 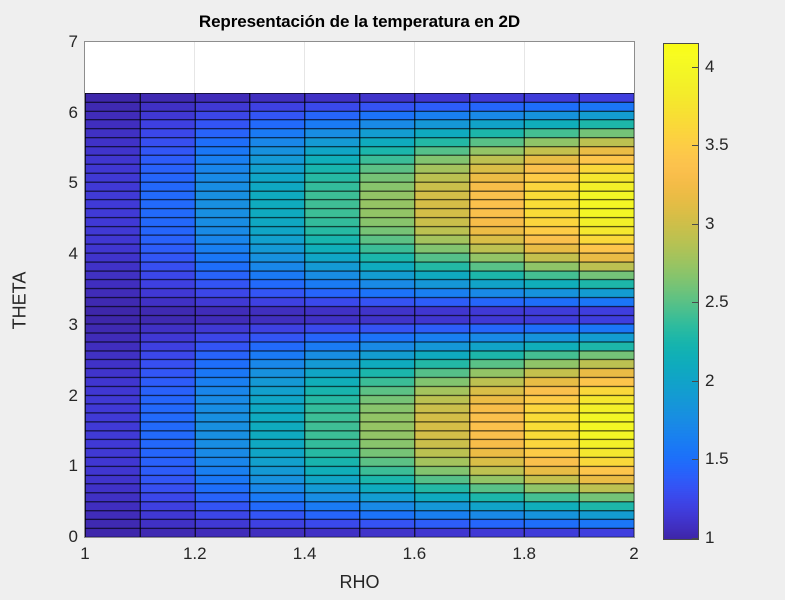 I want to click on colorbar-gradient, so click(x=681, y=291).